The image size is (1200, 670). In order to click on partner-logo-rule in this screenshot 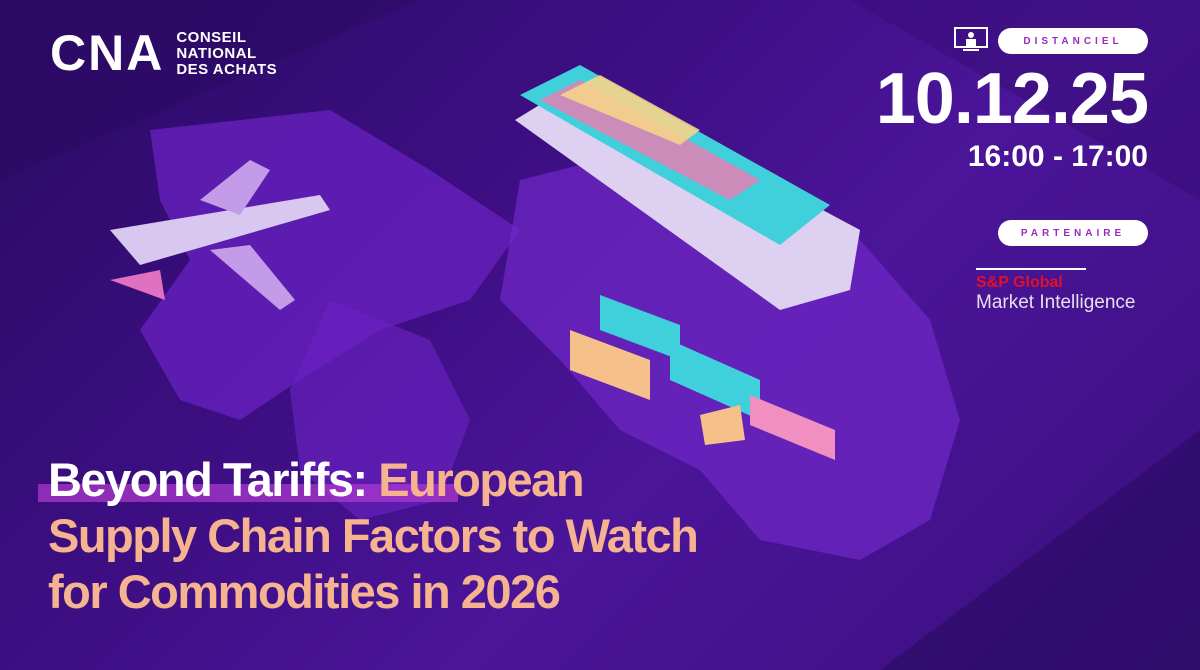, I will do `click(1031, 269)`.